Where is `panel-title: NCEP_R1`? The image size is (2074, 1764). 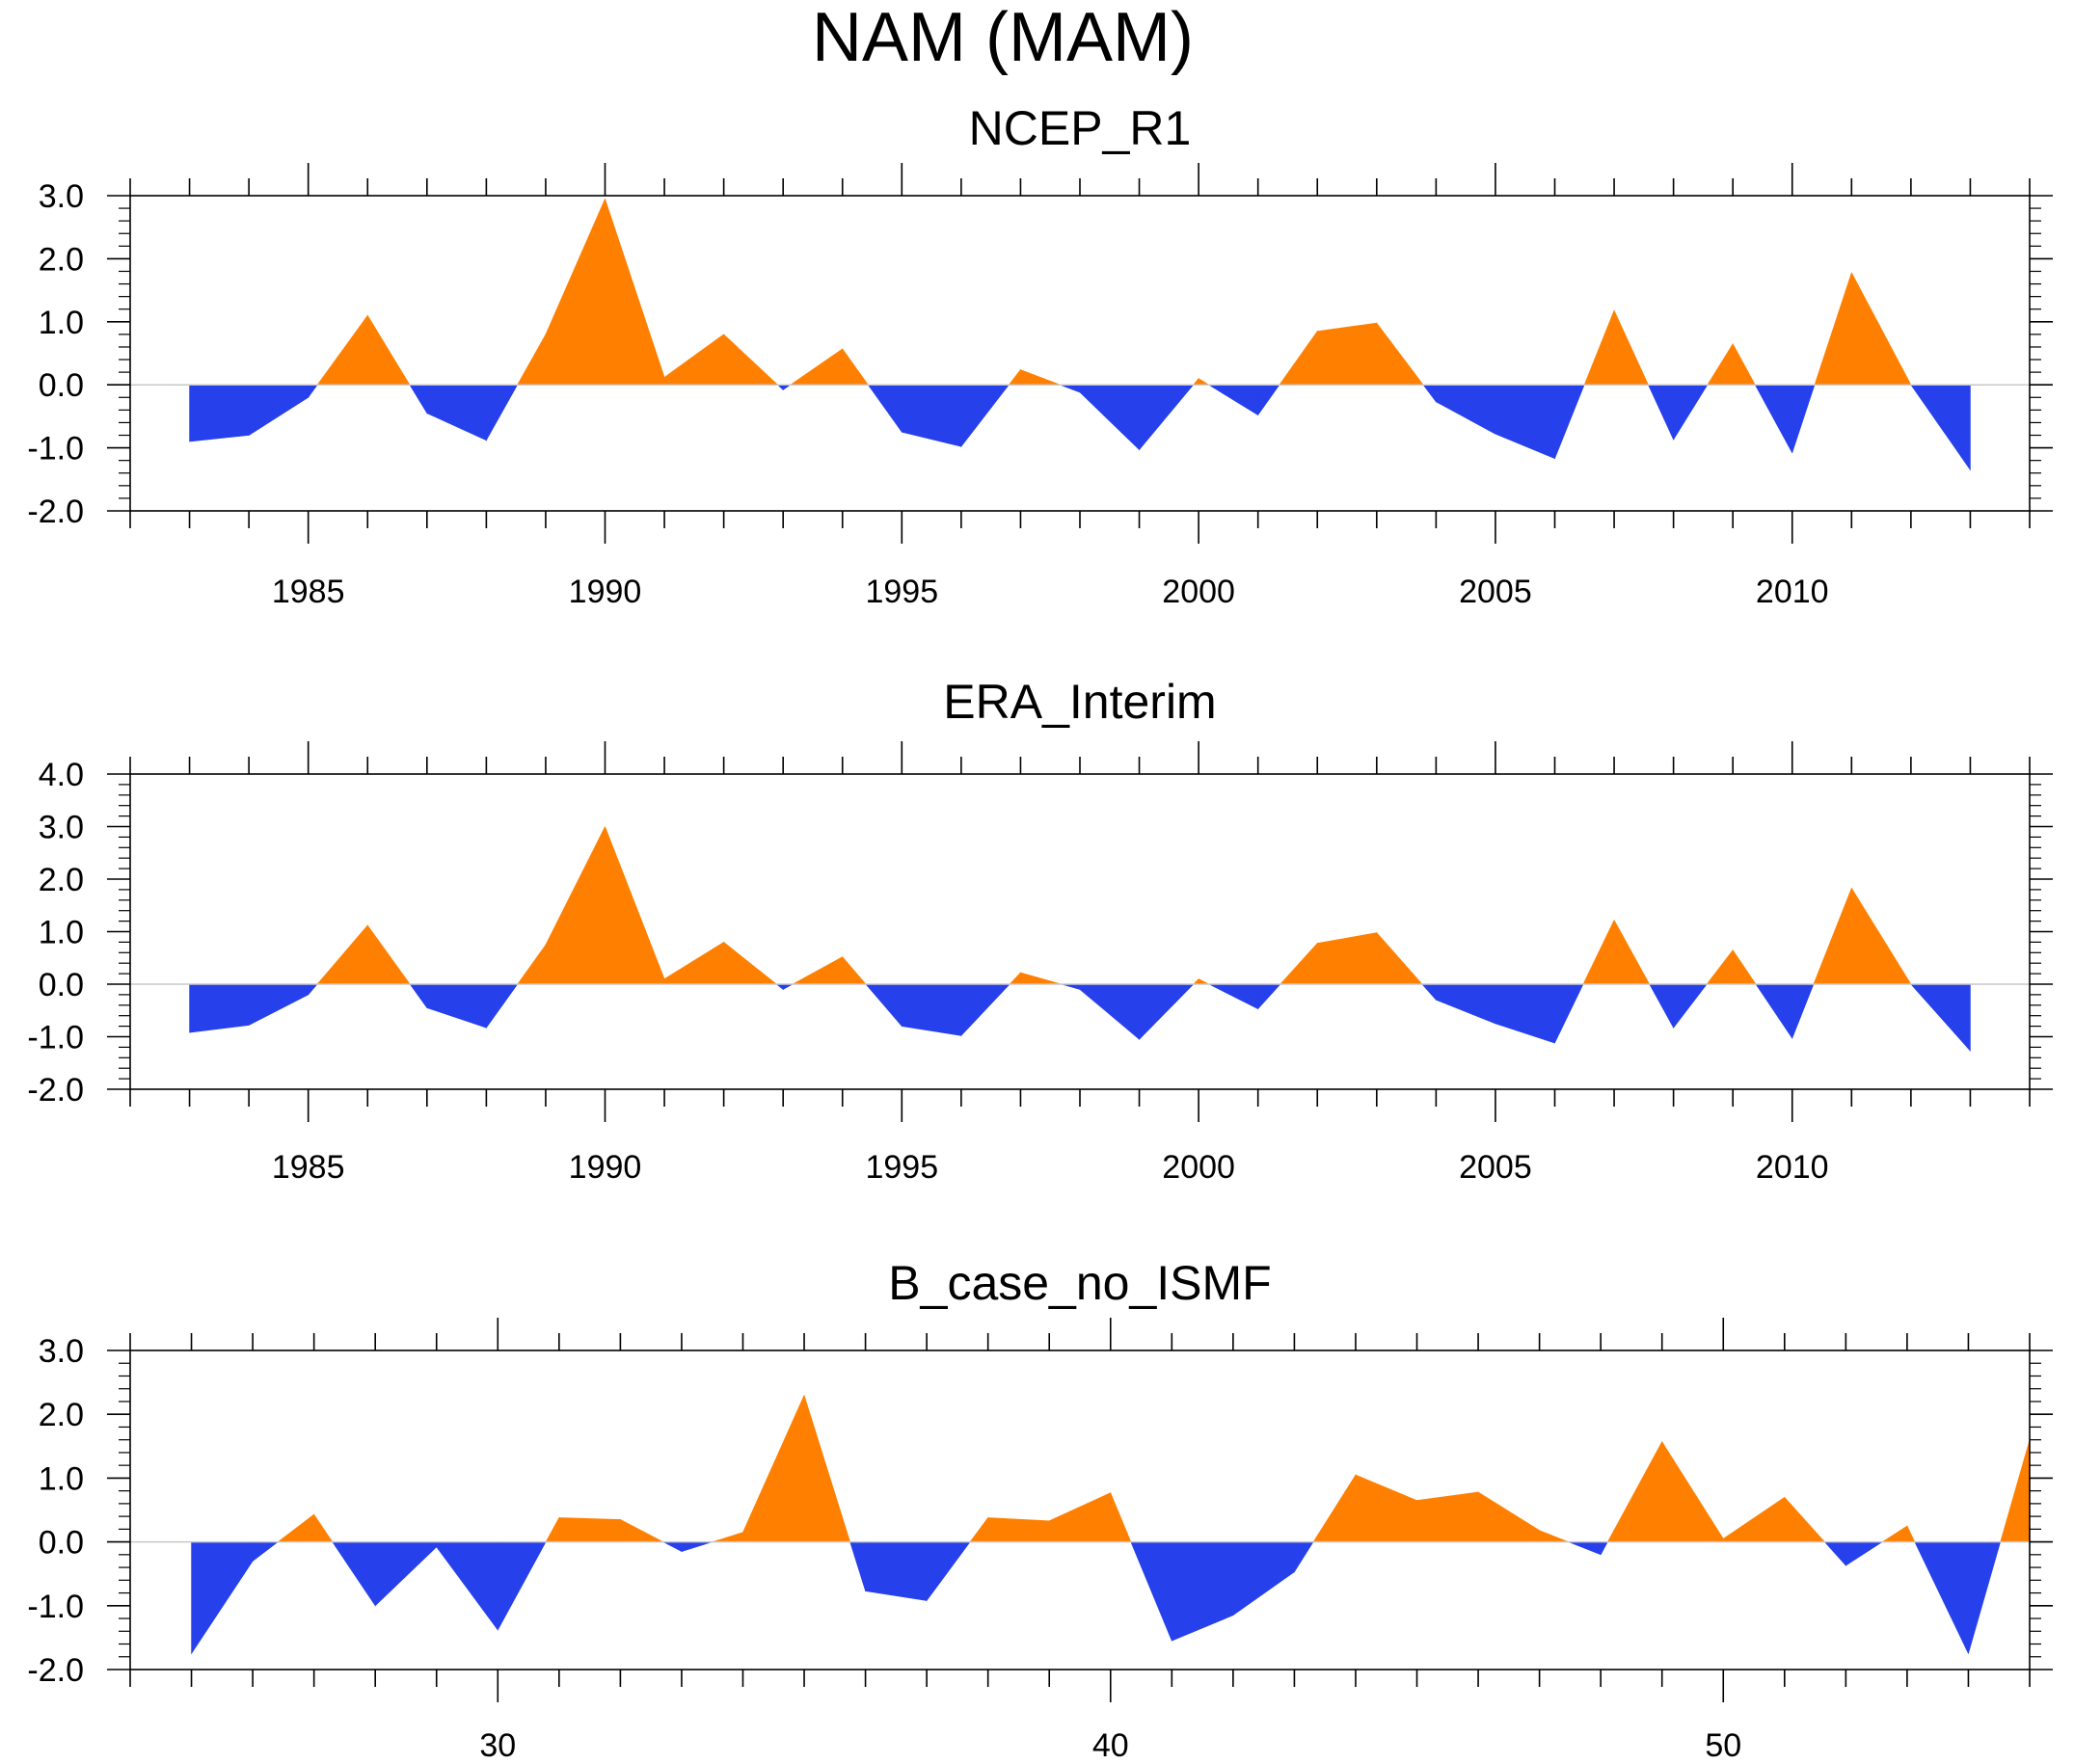 panel-title: NCEP_R1 is located at coordinates (1080, 128).